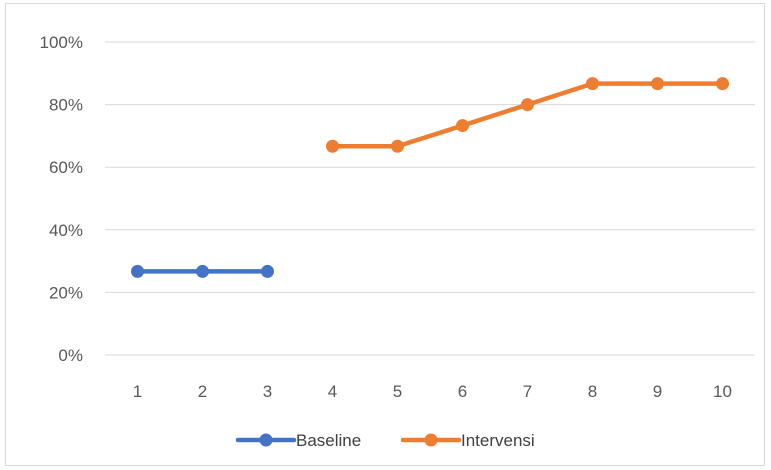  What do you see at coordinates (592, 391) in the screenshot?
I see `x-tick-label: 8` at bounding box center [592, 391].